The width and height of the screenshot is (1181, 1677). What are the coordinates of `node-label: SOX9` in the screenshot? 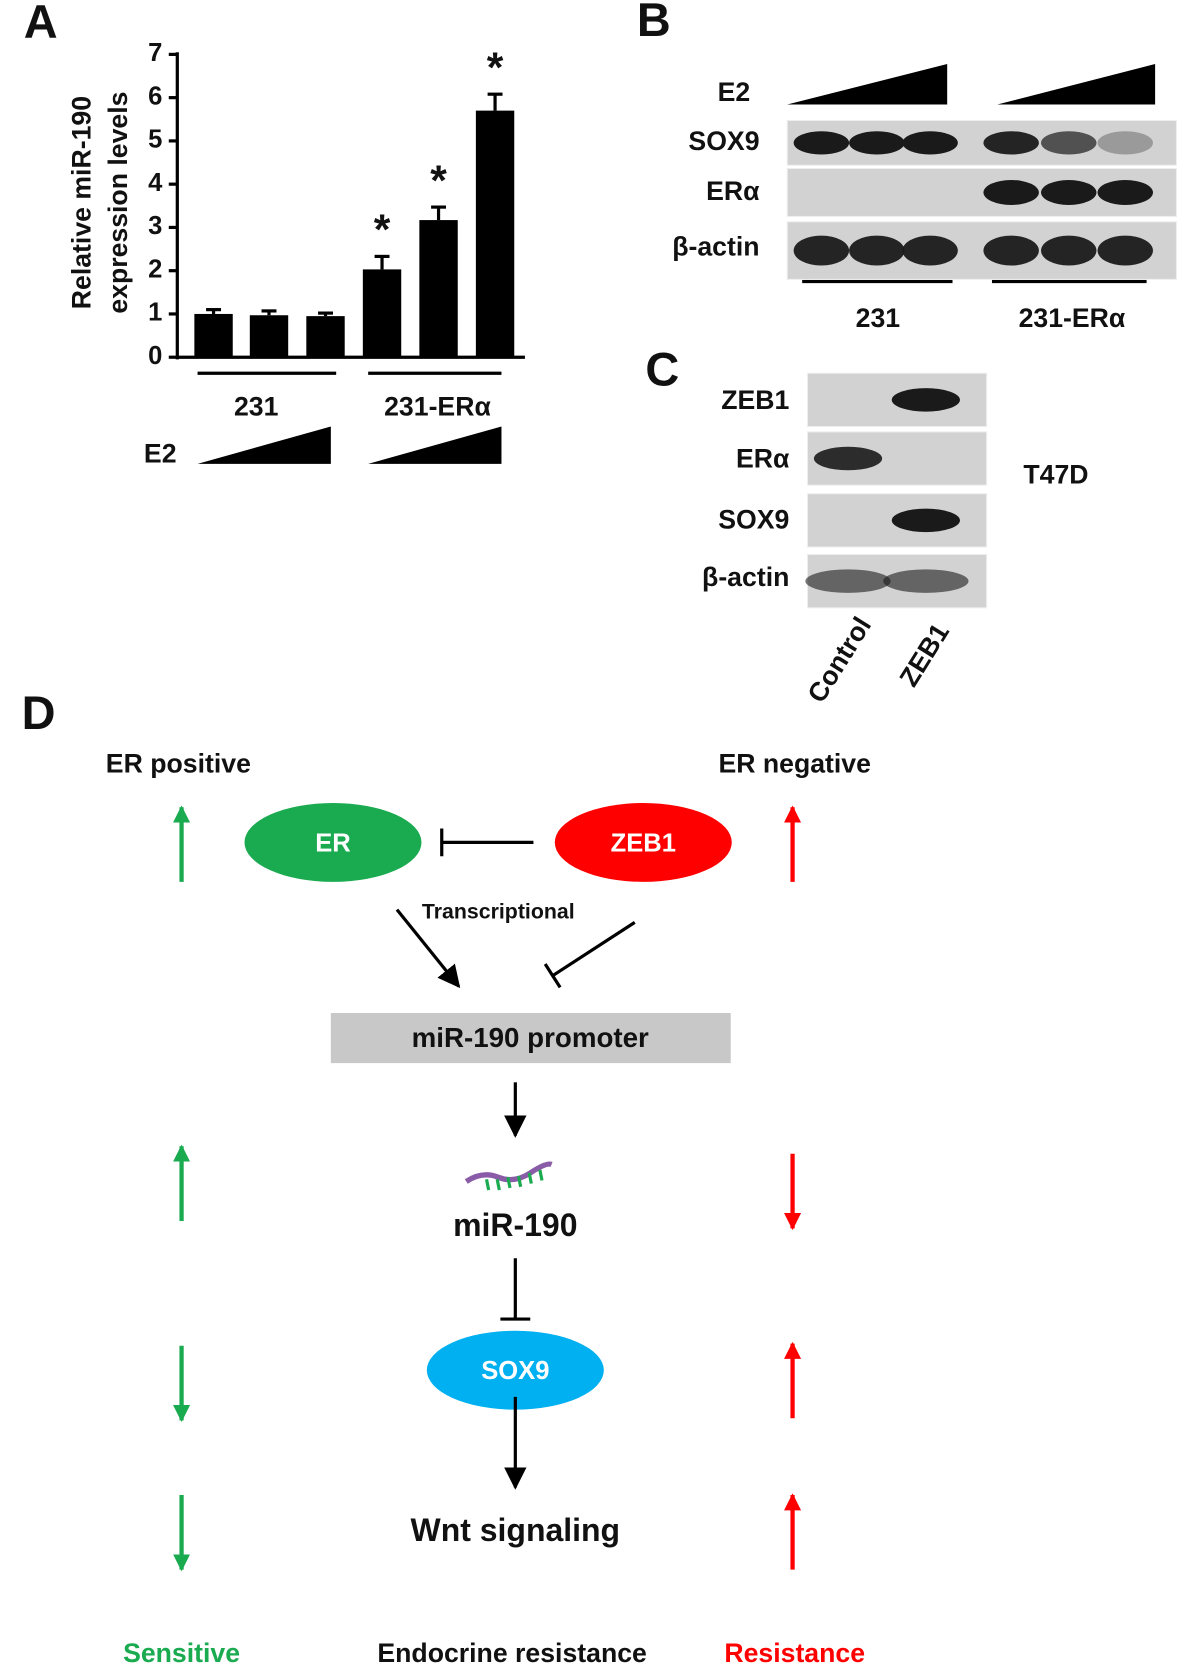 It's located at (515, 1371).